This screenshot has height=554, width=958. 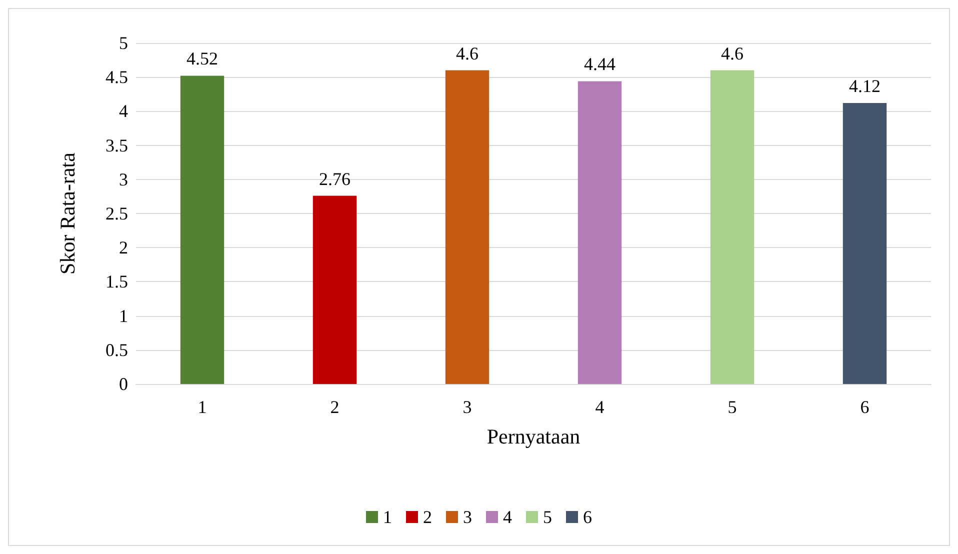 I want to click on x-tick-label: 3, so click(x=467, y=407).